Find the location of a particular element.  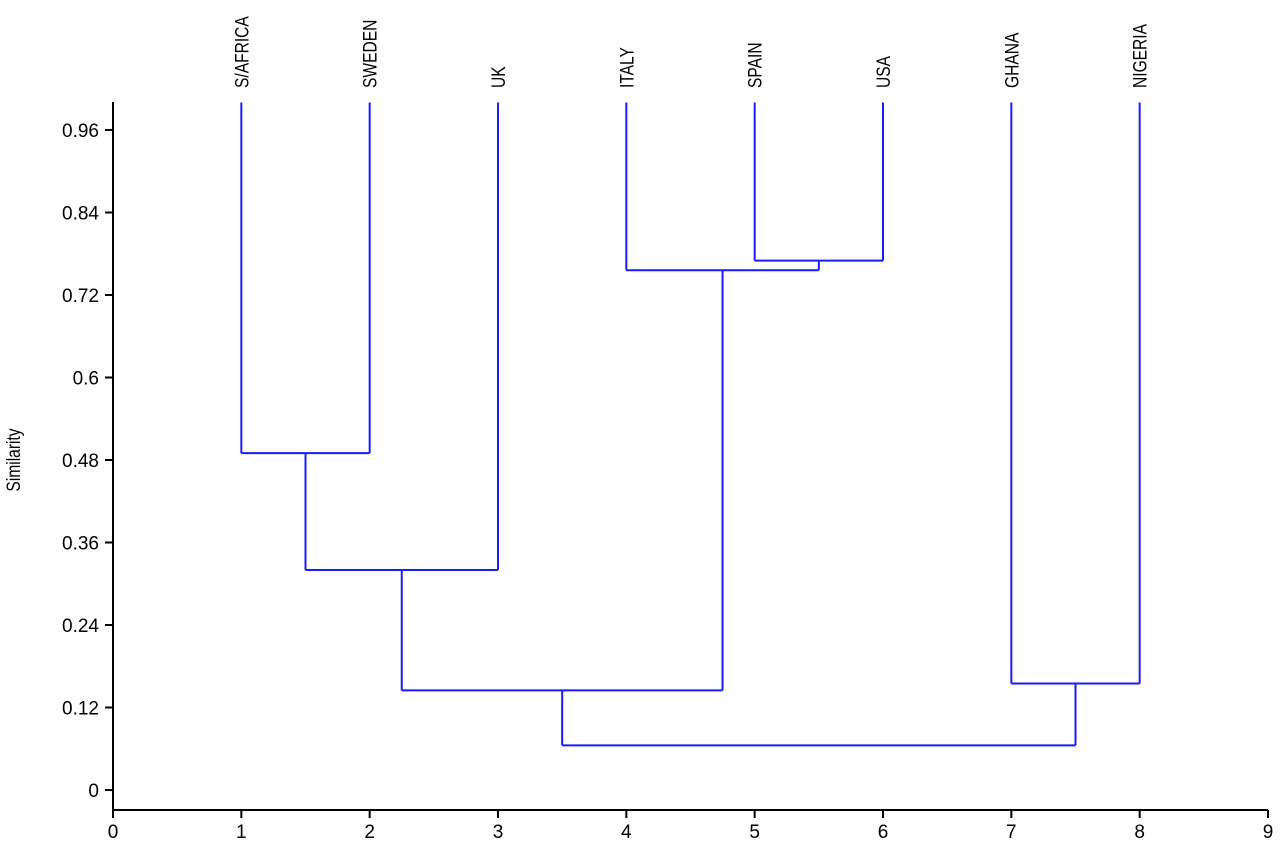

x-tick-label: 5 is located at coordinates (754, 832).